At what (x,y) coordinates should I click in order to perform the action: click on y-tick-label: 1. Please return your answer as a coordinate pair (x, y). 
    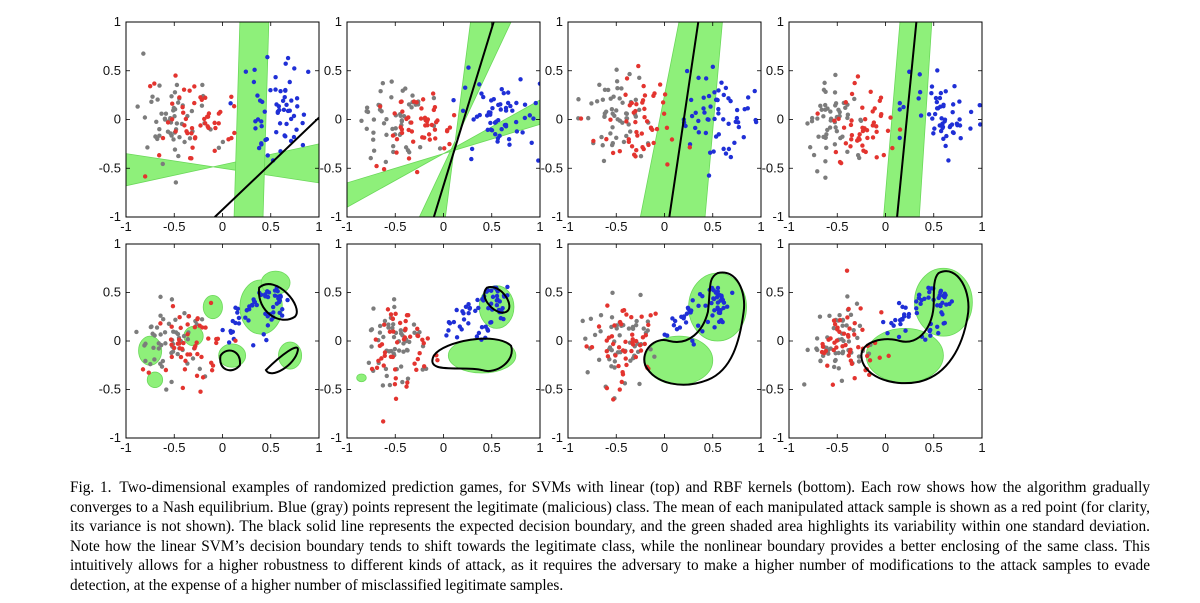
    Looking at the image, I should click on (338, 243).